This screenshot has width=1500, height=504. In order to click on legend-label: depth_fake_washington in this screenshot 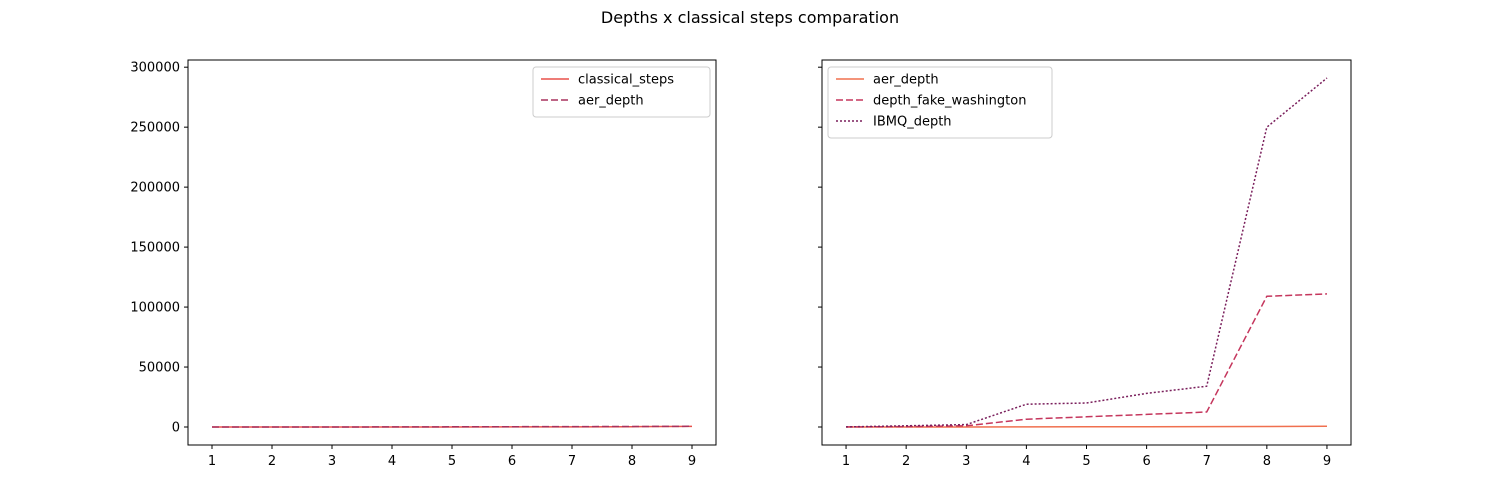, I will do `click(949, 101)`.